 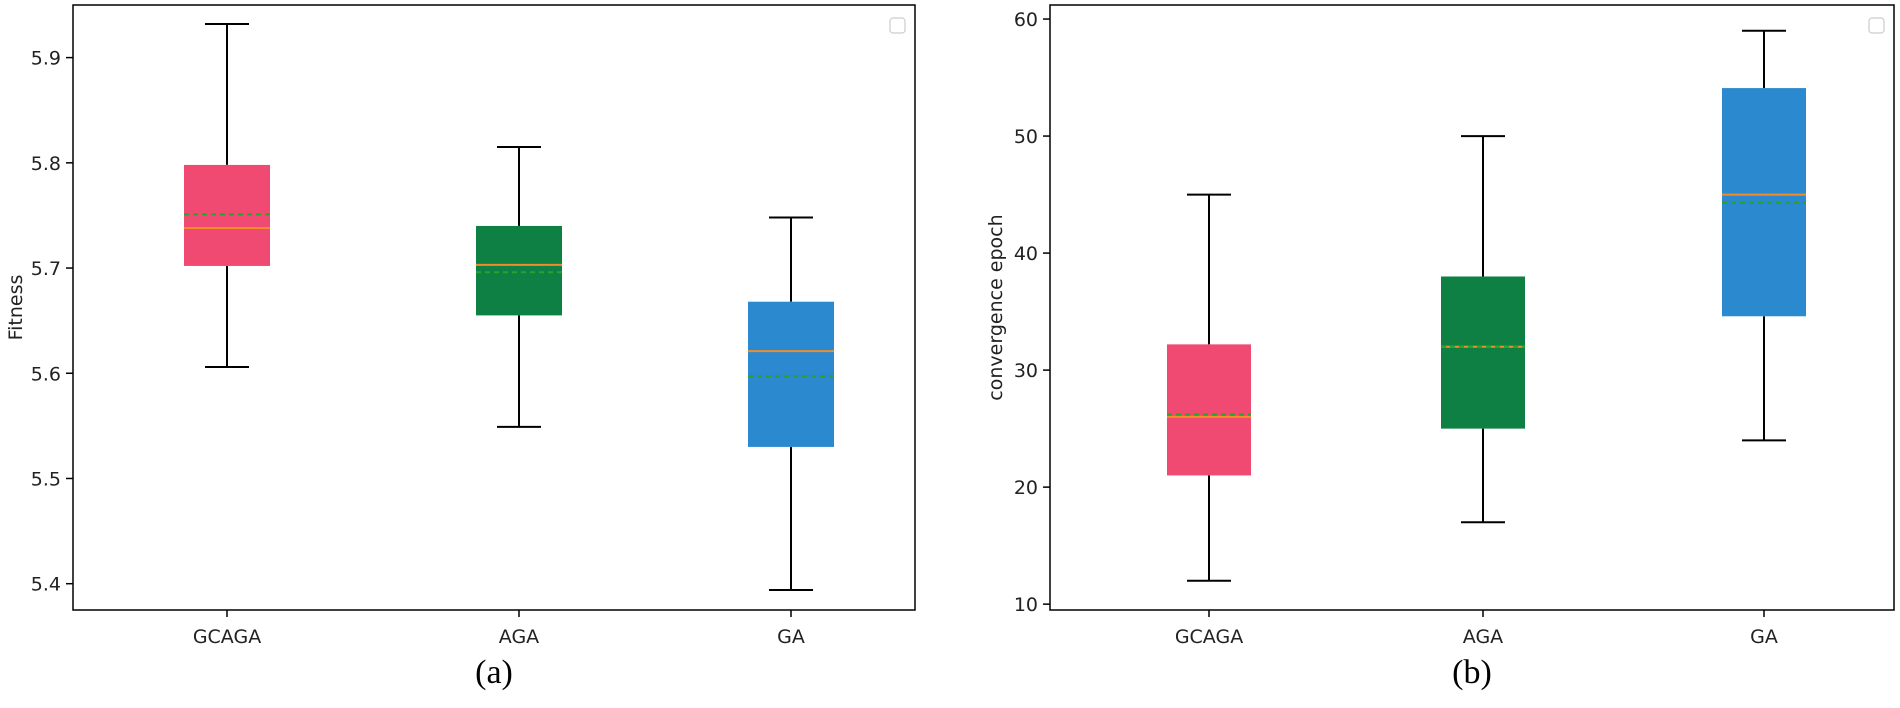 What do you see at coordinates (46, 585) in the screenshot?
I see `y-tick-label: 5.4` at bounding box center [46, 585].